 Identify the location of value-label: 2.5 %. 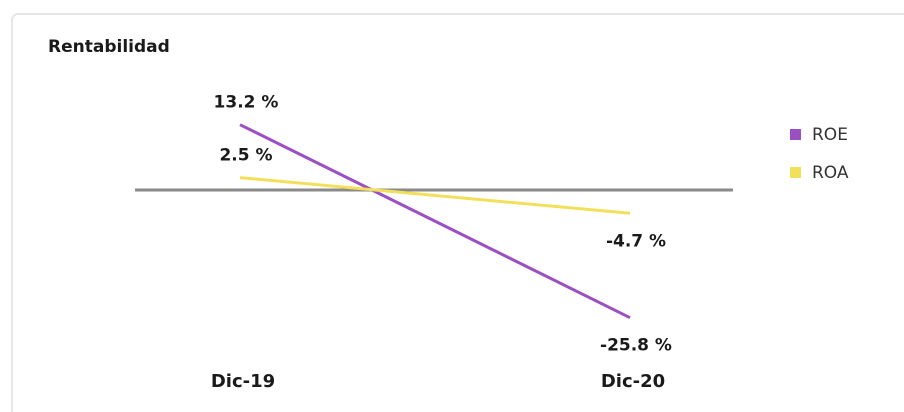
(245, 156).